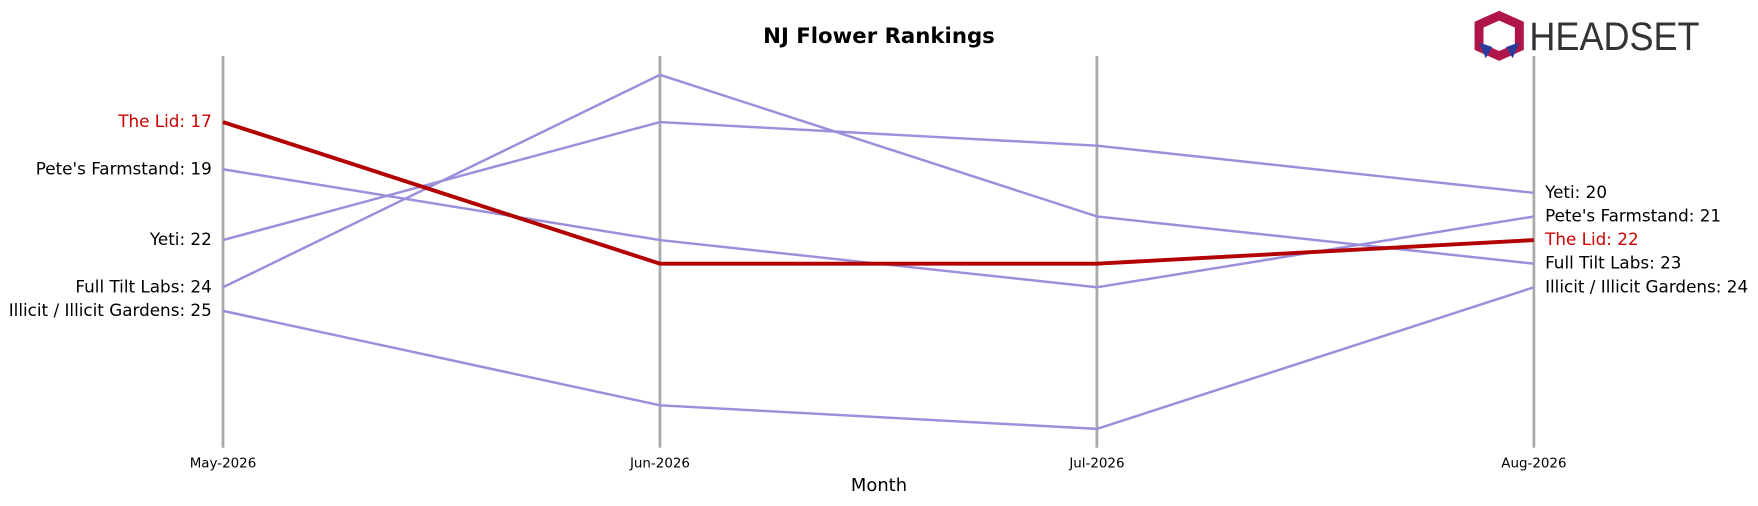  Describe the element at coordinates (124, 168) in the screenshot. I see `value-label: Pete's Farmstand: 19` at that location.